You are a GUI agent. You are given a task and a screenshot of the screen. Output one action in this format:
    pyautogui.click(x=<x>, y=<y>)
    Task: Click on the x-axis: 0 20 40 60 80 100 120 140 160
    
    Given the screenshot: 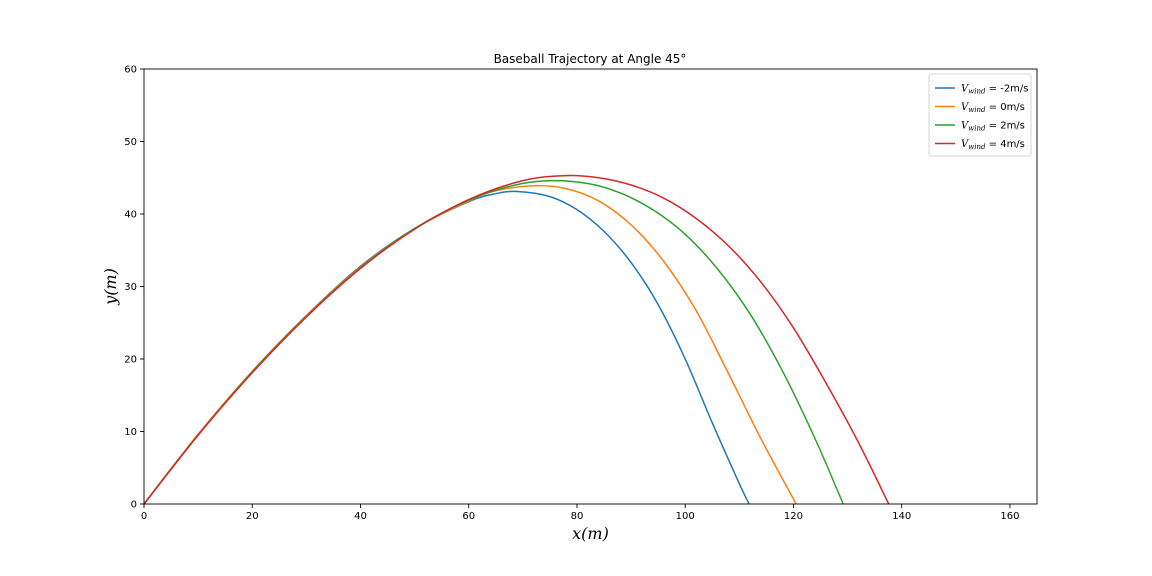 What is the action you would take?
    pyautogui.click(x=580, y=513)
    